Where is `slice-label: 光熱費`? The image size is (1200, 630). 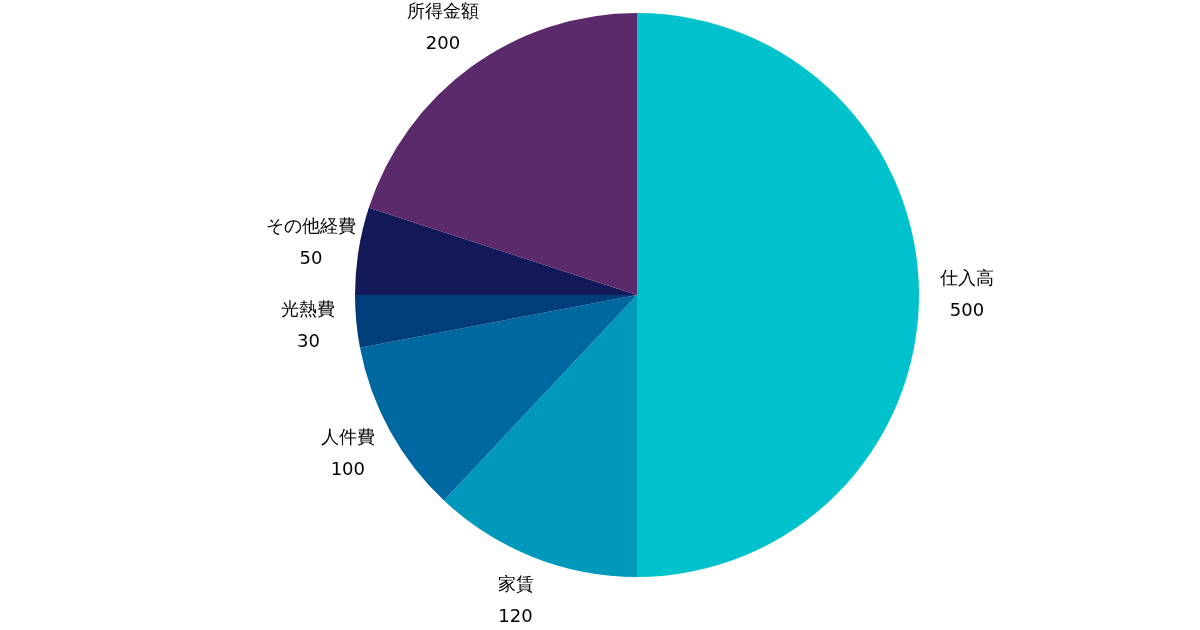
slice-label: 光熱費 is located at coordinates (308, 308).